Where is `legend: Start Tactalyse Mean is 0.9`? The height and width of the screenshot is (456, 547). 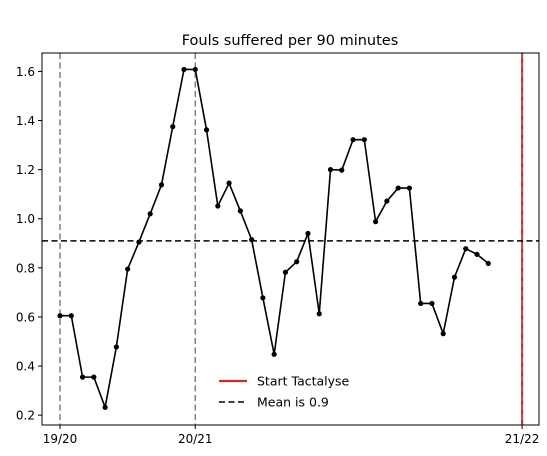
legend: Start Tactalyse Mean is 0.9 is located at coordinates (284, 392).